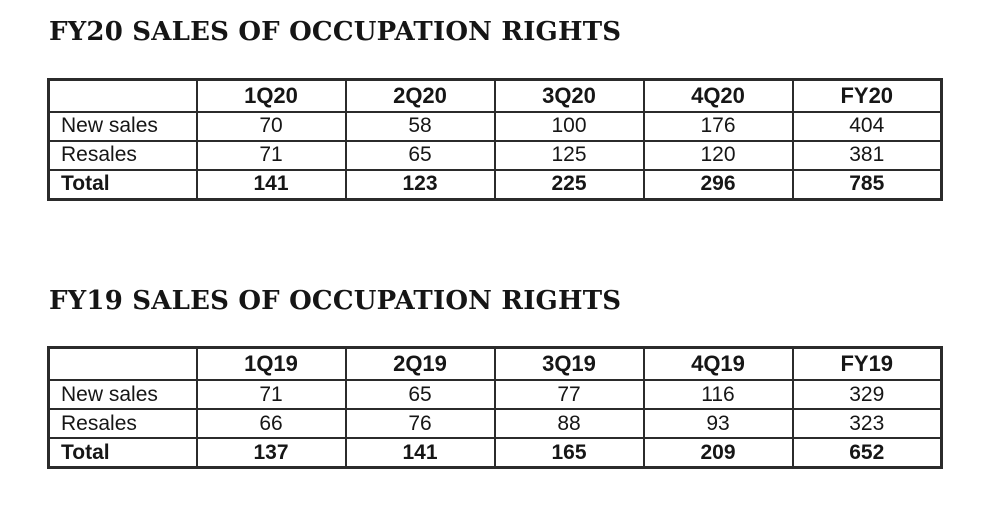 This screenshot has width=1000, height=523. I want to click on data-cell: 125, so click(569, 155).